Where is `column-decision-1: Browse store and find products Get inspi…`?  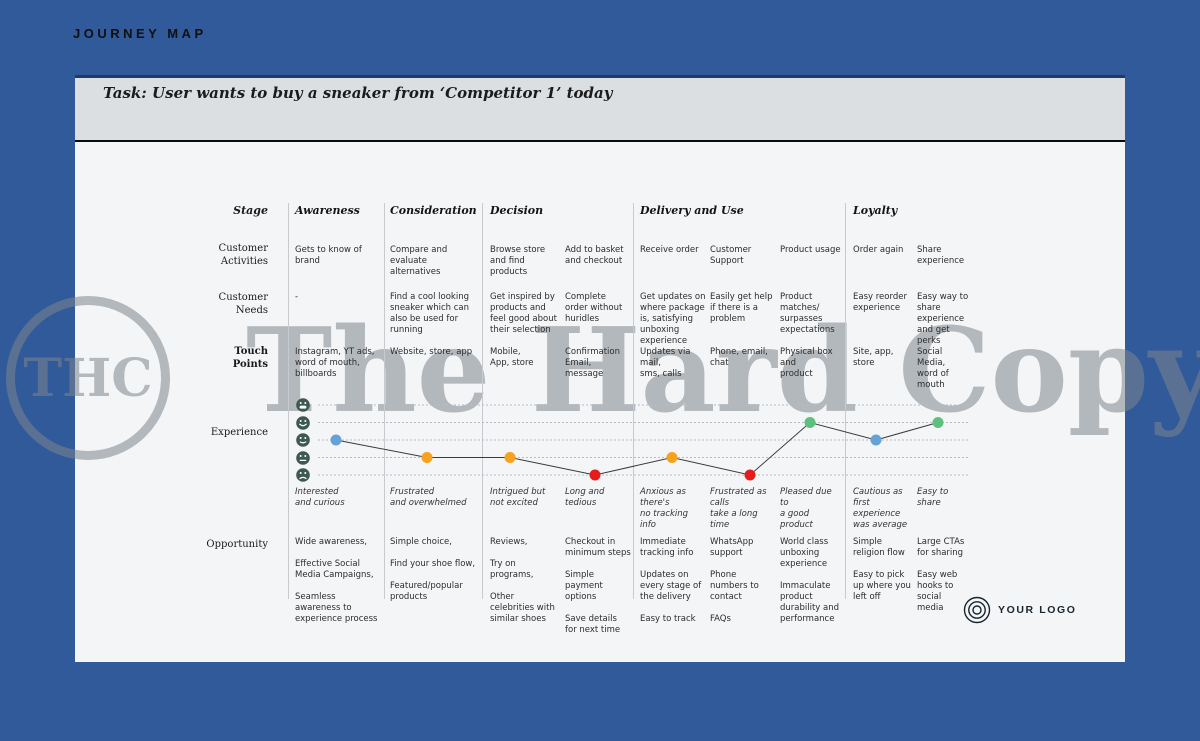 column-decision-1: Browse store and find products Get inspi… is located at coordinates (525, 370).